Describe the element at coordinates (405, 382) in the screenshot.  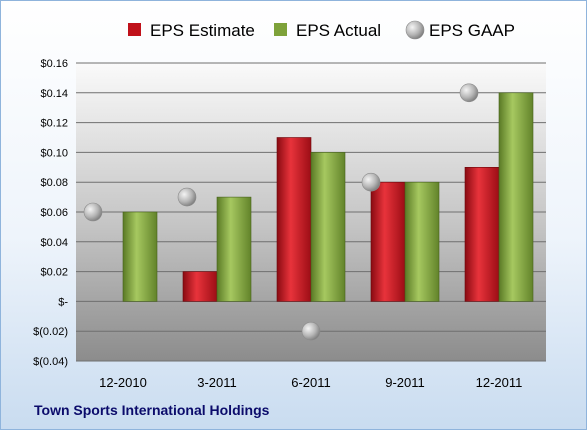
I see `x-tick-label: 9-2011` at that location.